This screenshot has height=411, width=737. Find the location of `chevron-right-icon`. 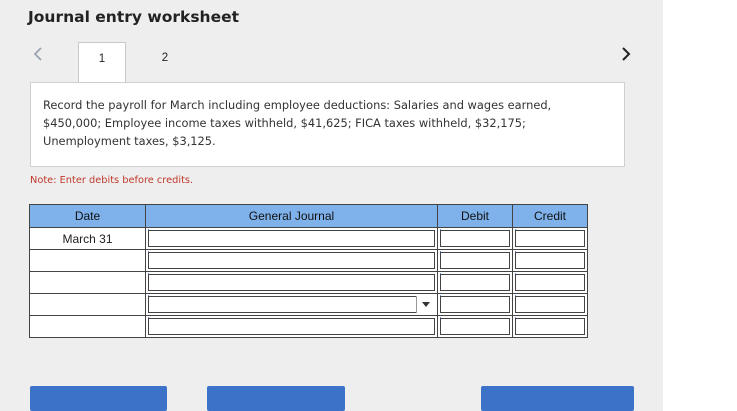

chevron-right-icon is located at coordinates (626, 54).